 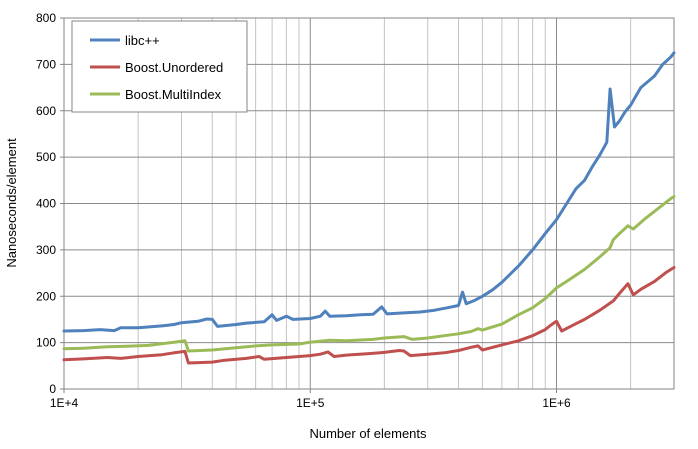 What do you see at coordinates (46, 111) in the screenshot?
I see `y-tick-label: 600` at bounding box center [46, 111].